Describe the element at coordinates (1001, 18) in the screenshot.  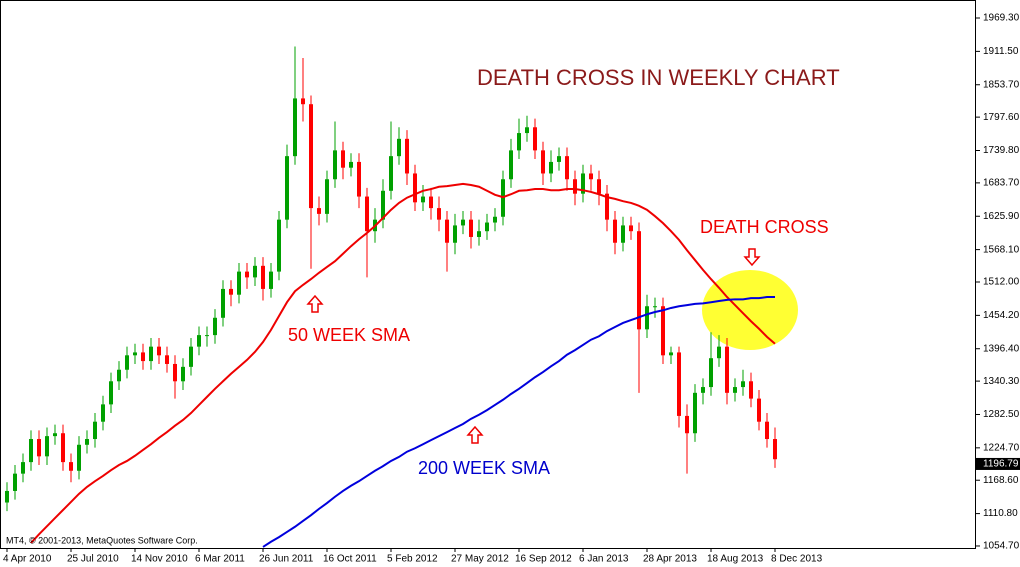
I see `y-tick-label: 1969.30` at that location.